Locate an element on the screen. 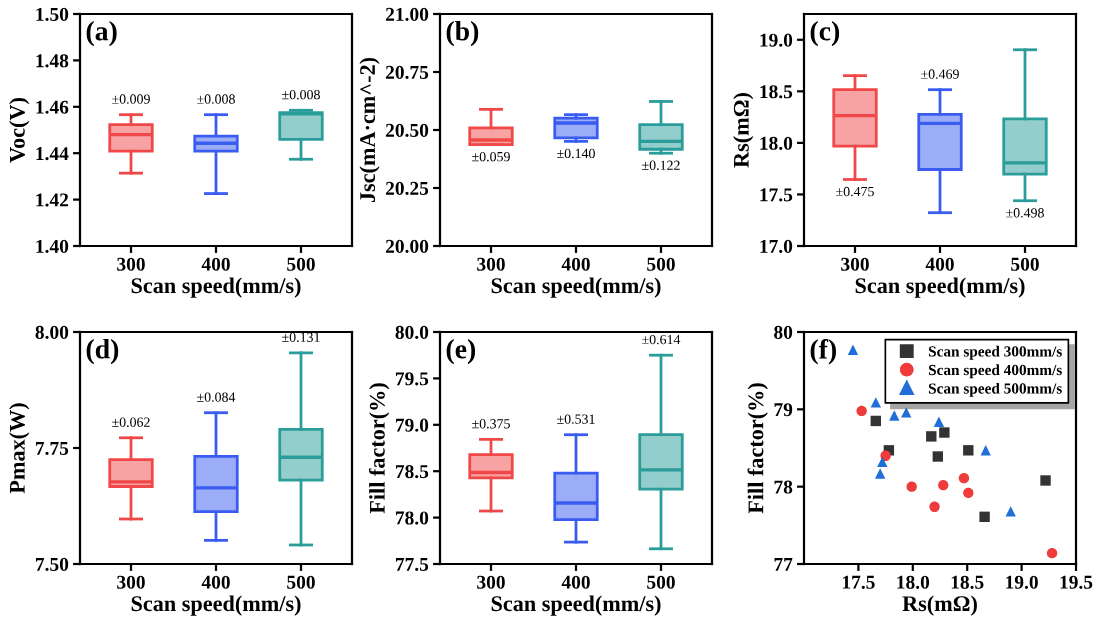 The height and width of the screenshot is (620, 1100). y-tick-label: 1.40 is located at coordinates (52, 246).